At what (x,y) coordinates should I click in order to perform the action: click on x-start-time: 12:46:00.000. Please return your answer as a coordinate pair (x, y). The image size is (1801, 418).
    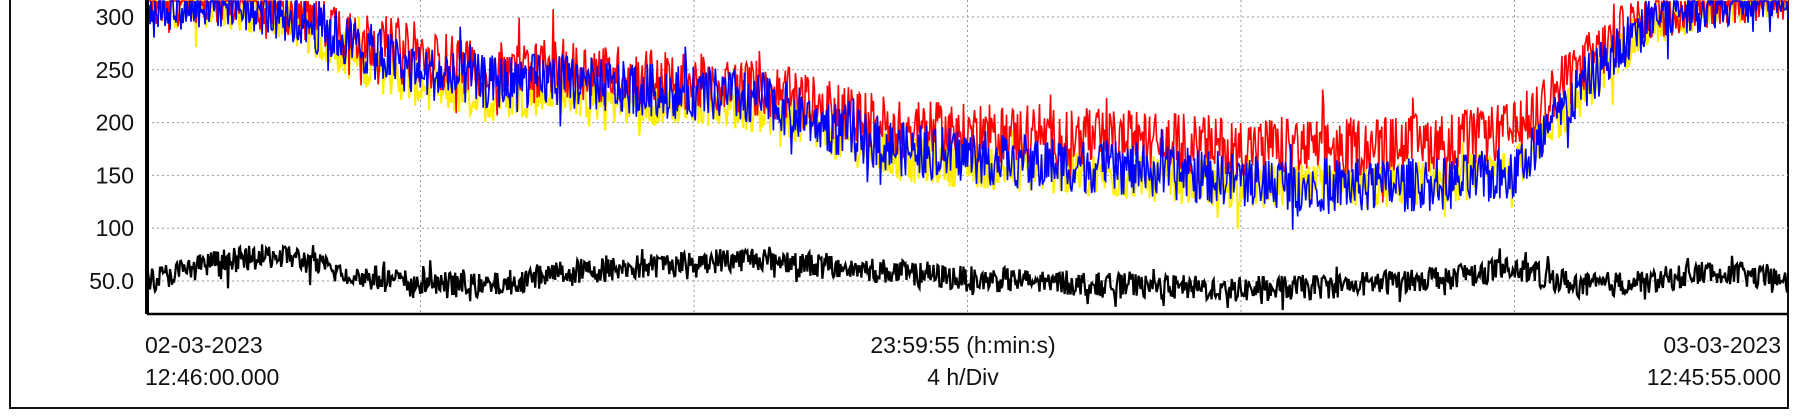
    Looking at the image, I should click on (212, 377).